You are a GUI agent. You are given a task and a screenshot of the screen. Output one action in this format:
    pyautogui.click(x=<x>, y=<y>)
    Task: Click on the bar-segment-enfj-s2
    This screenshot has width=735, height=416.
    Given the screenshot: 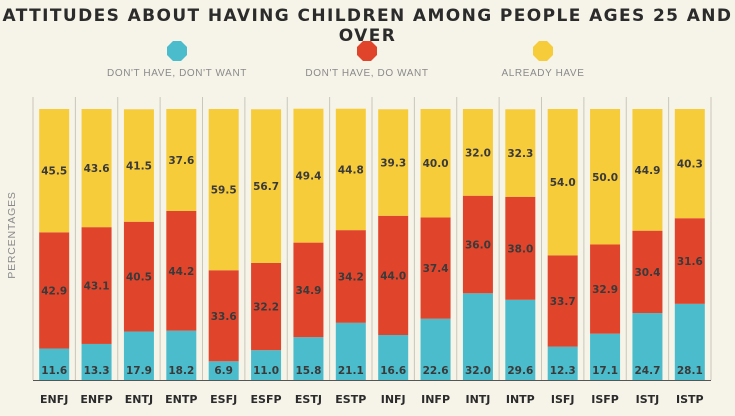 What is the action you would take?
    pyautogui.click(x=54, y=171)
    